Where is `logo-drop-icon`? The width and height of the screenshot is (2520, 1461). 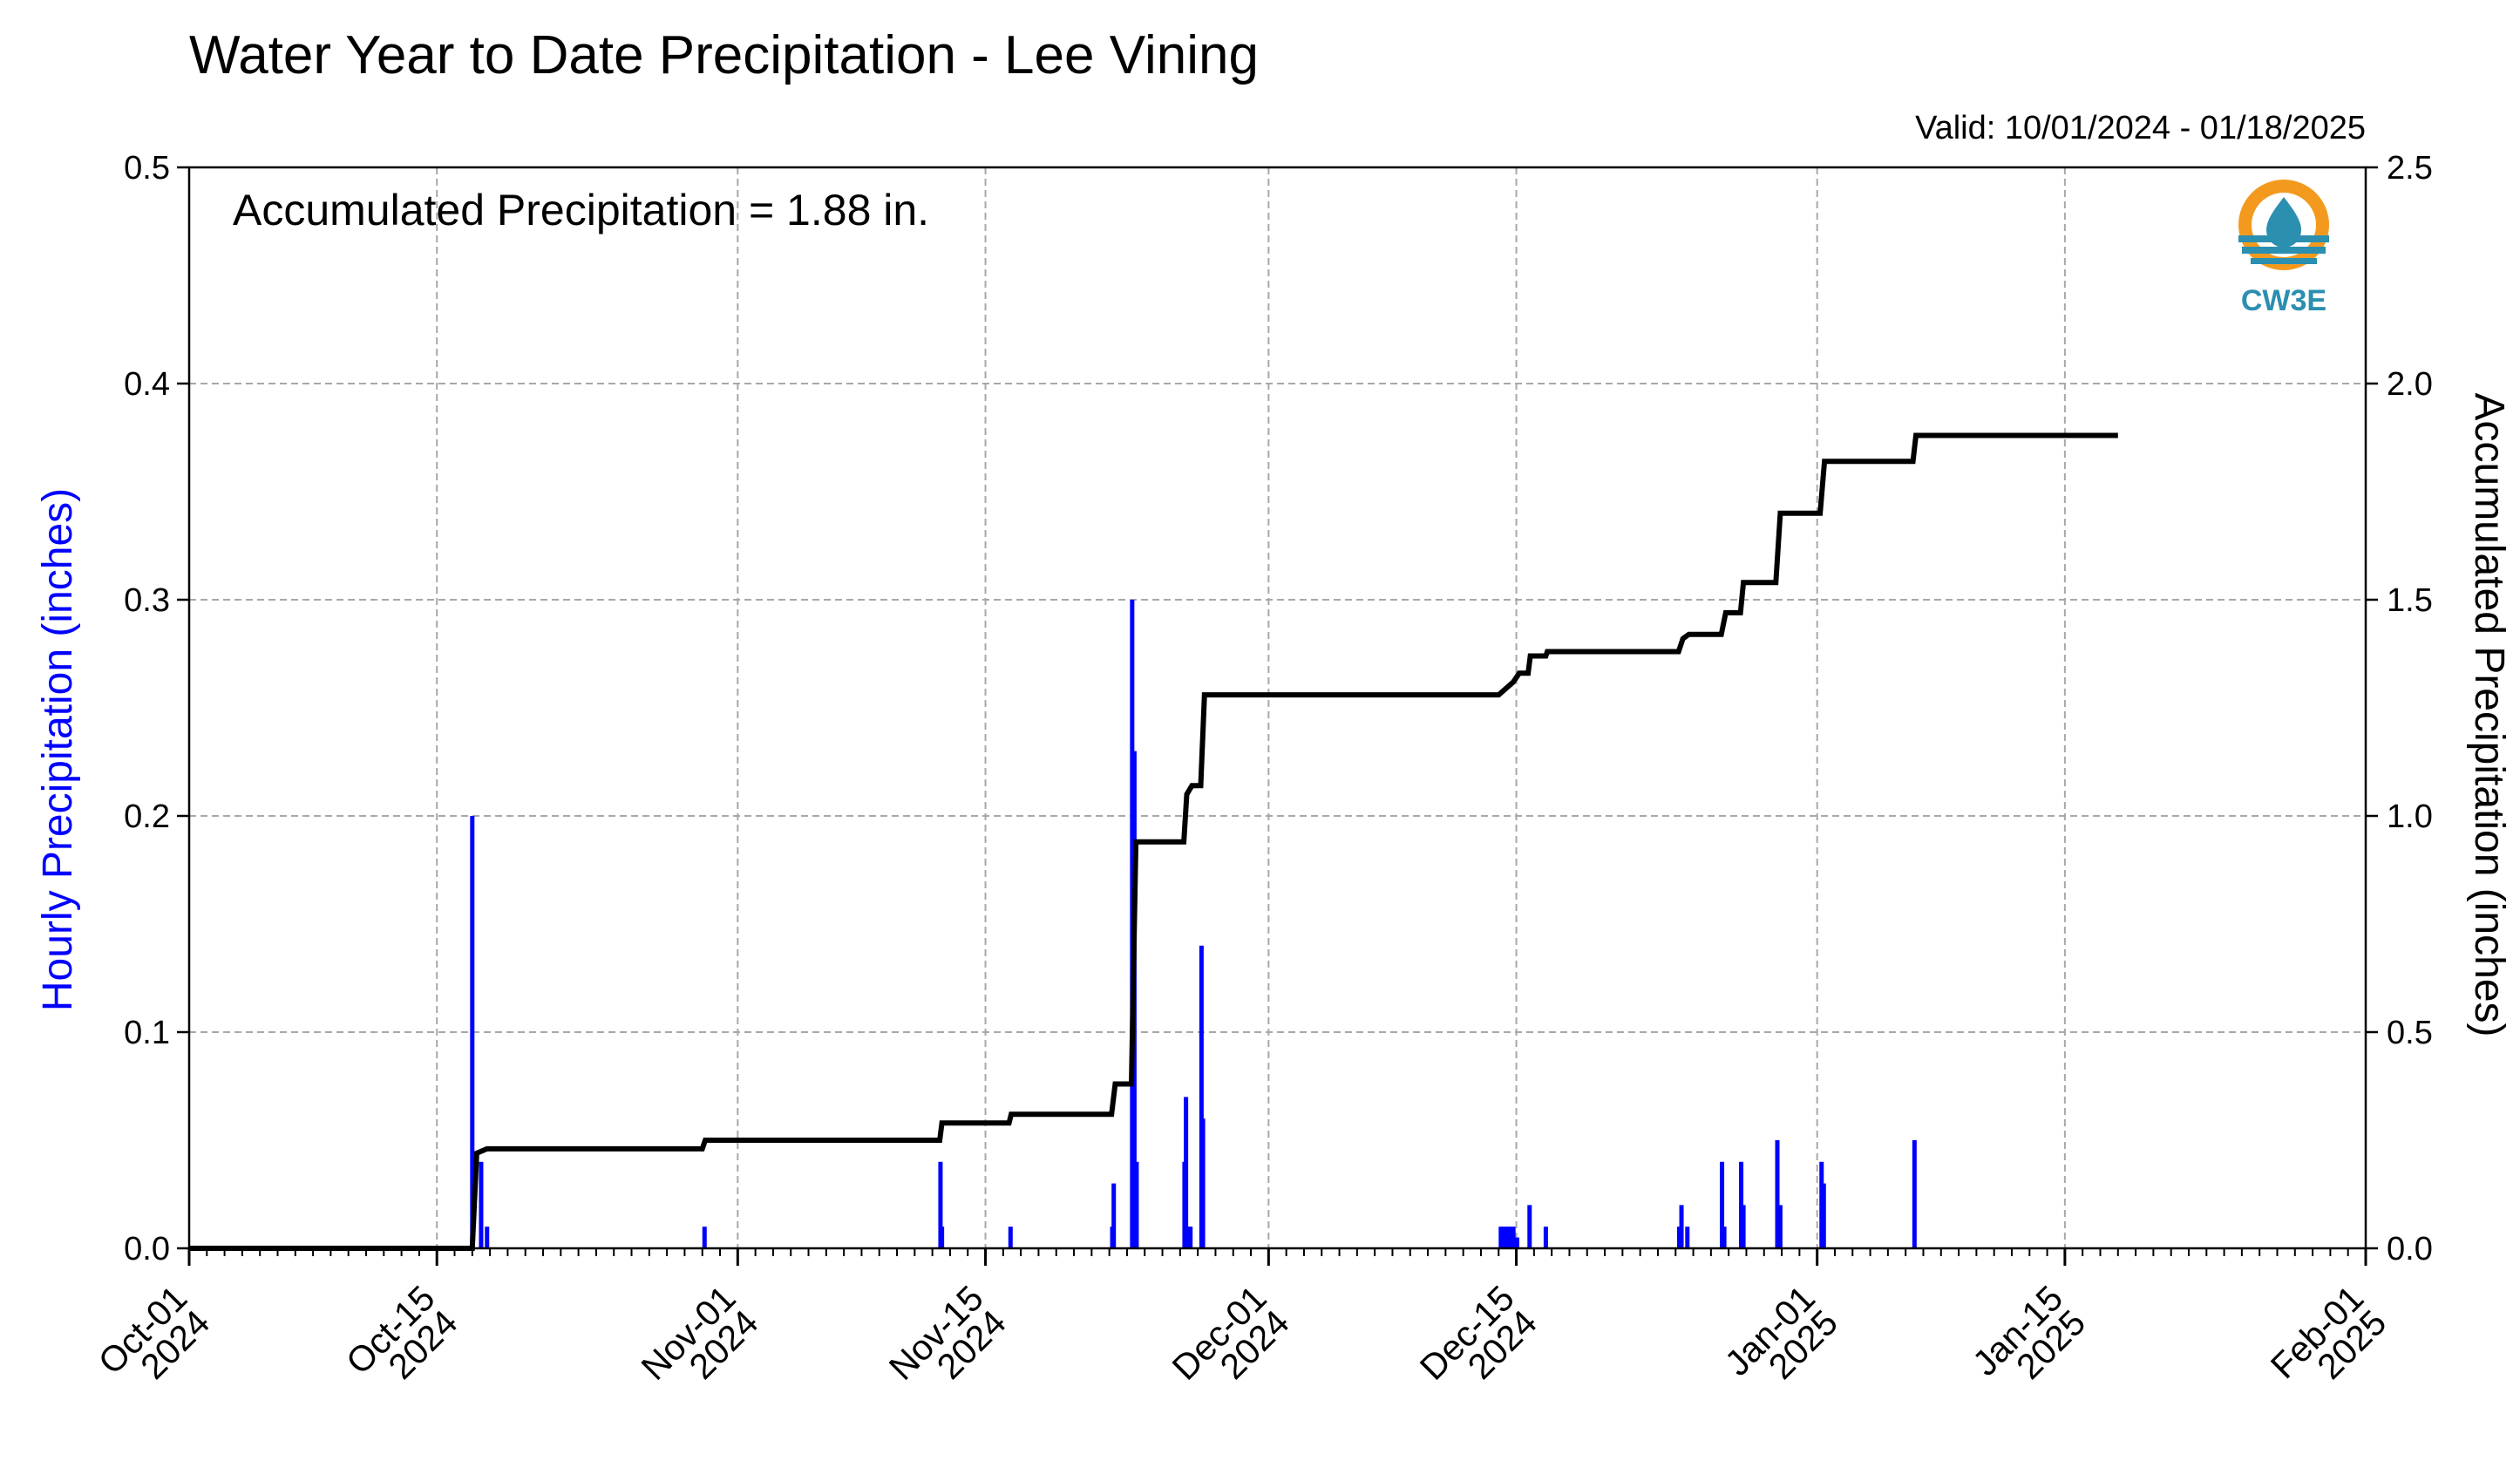
logo-drop-icon is located at coordinates (2283, 222).